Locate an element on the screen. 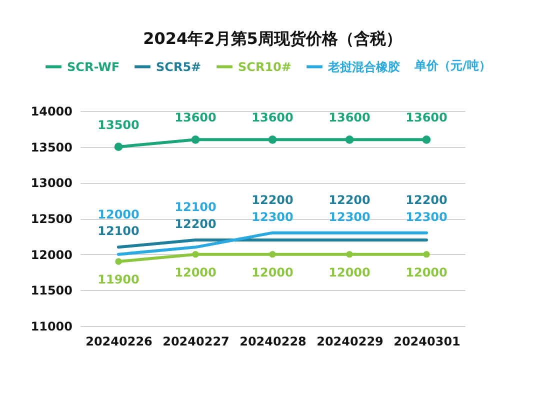  y-tick-label: 11000 is located at coordinates (51, 327).